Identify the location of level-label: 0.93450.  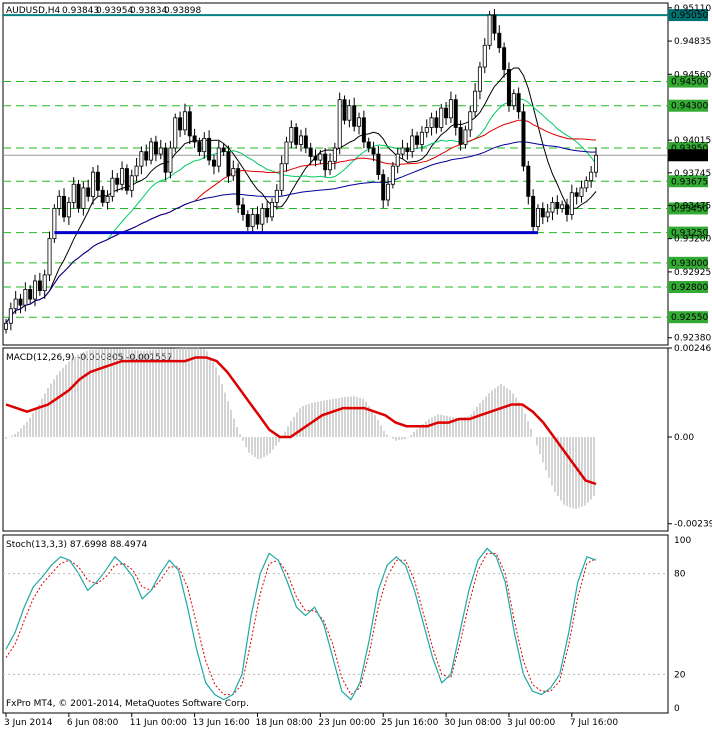
(689, 209).